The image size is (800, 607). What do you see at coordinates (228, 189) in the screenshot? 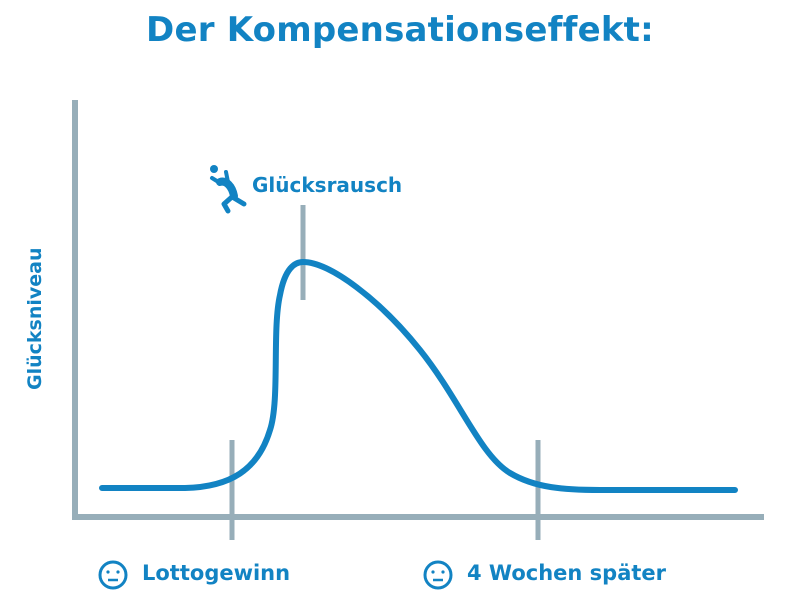
I see `jumping-person-icon` at bounding box center [228, 189].